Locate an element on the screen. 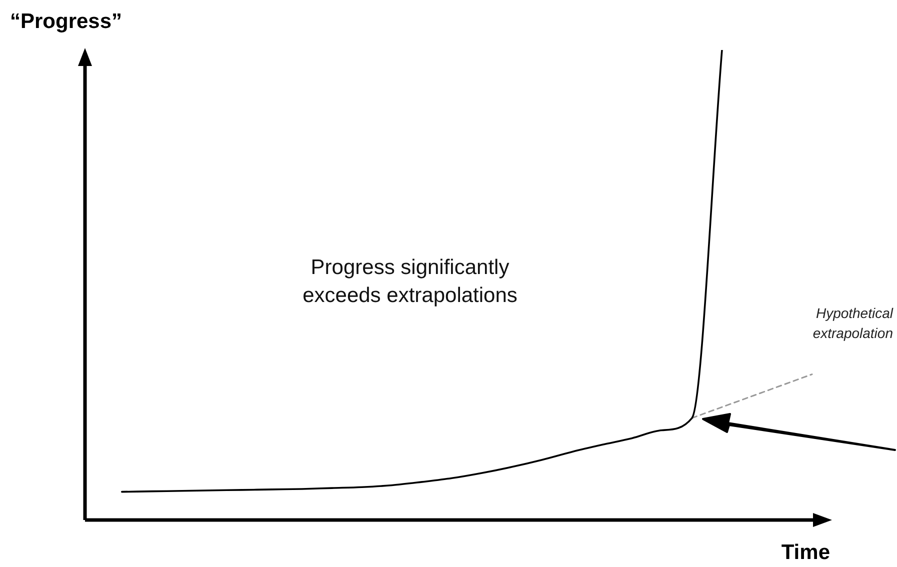 The height and width of the screenshot is (567, 897). x-axis-title: Time is located at coordinates (805, 552).